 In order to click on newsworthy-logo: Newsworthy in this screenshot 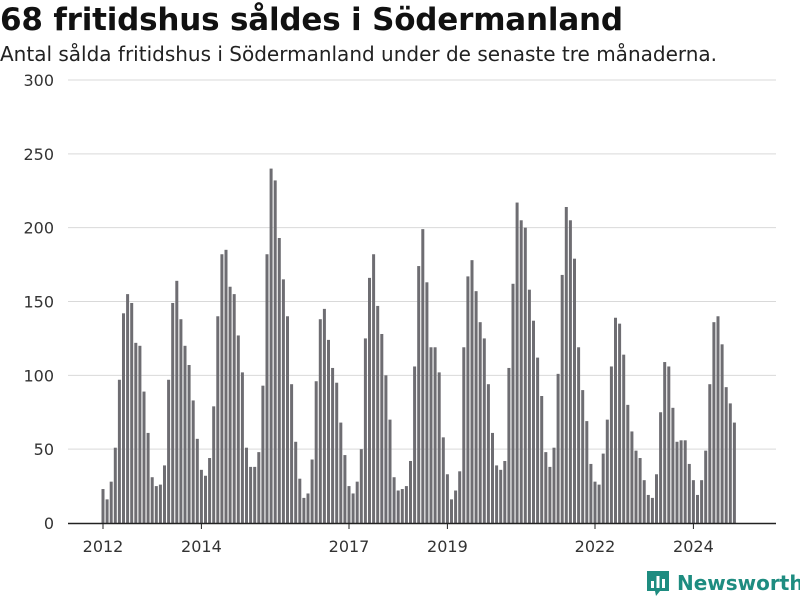, I will do `click(722, 583)`.